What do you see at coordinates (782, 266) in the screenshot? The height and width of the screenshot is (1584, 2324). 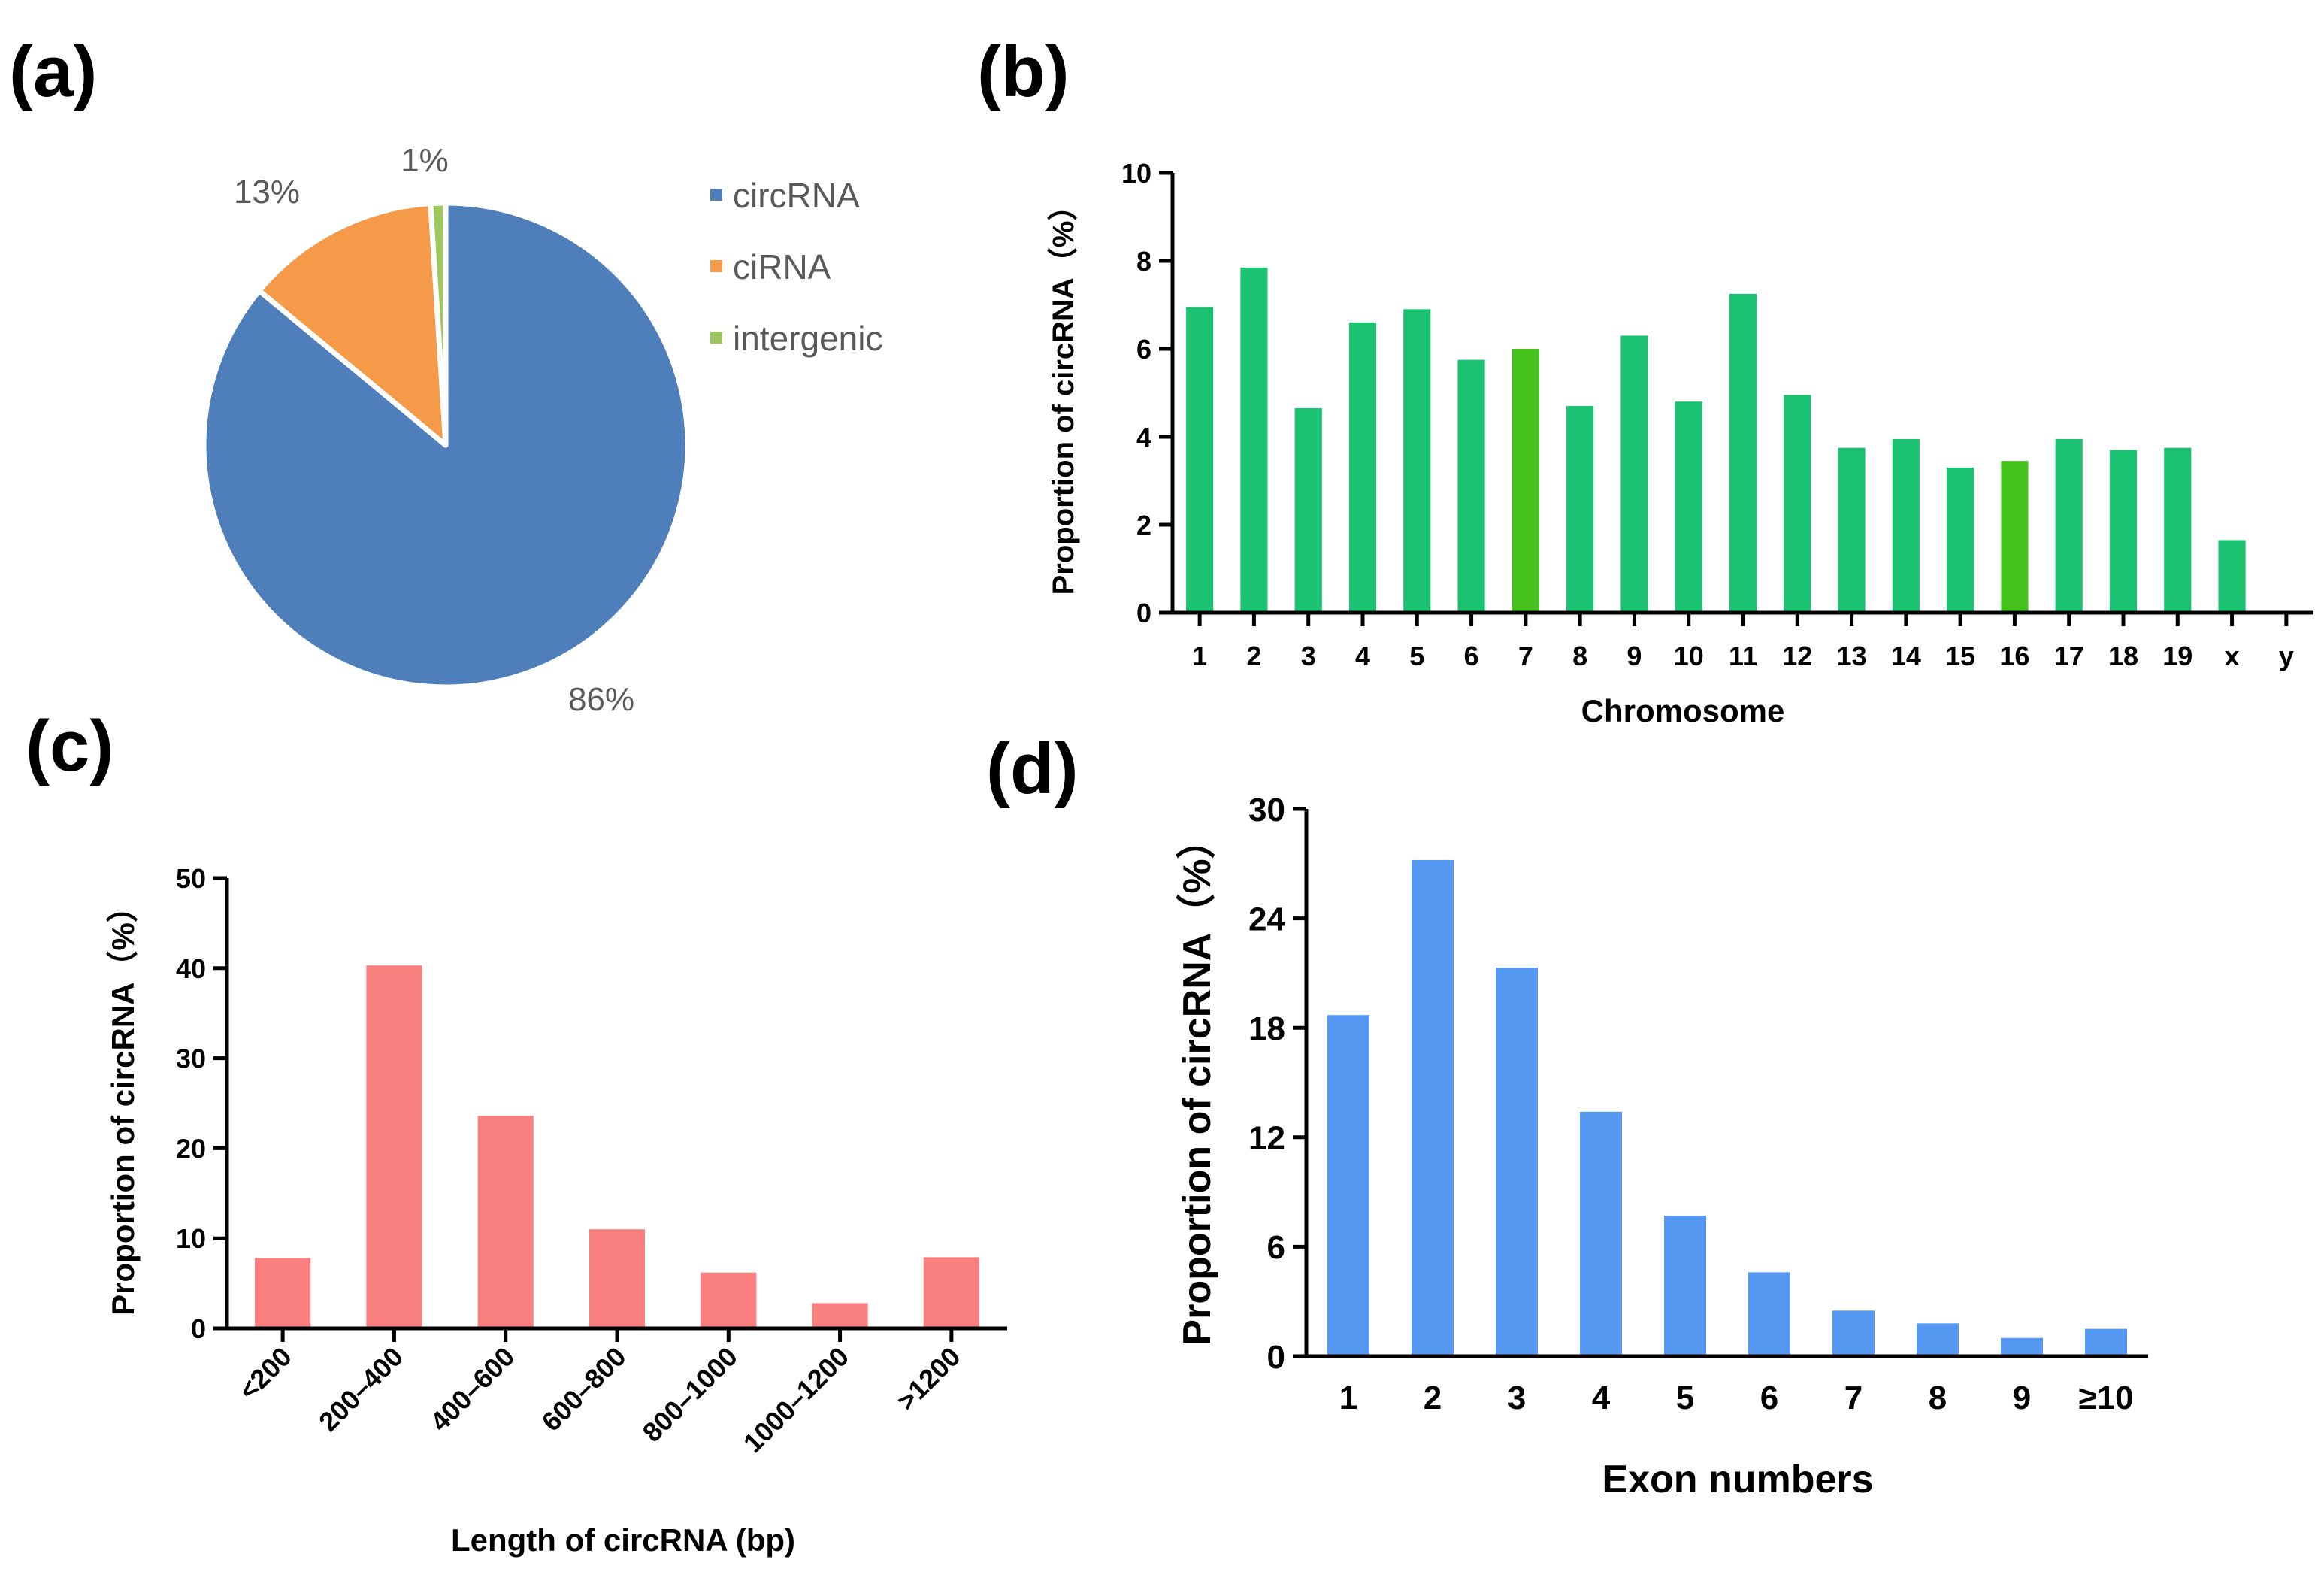 I see `legend-label-cirna: ciRNA` at bounding box center [782, 266].